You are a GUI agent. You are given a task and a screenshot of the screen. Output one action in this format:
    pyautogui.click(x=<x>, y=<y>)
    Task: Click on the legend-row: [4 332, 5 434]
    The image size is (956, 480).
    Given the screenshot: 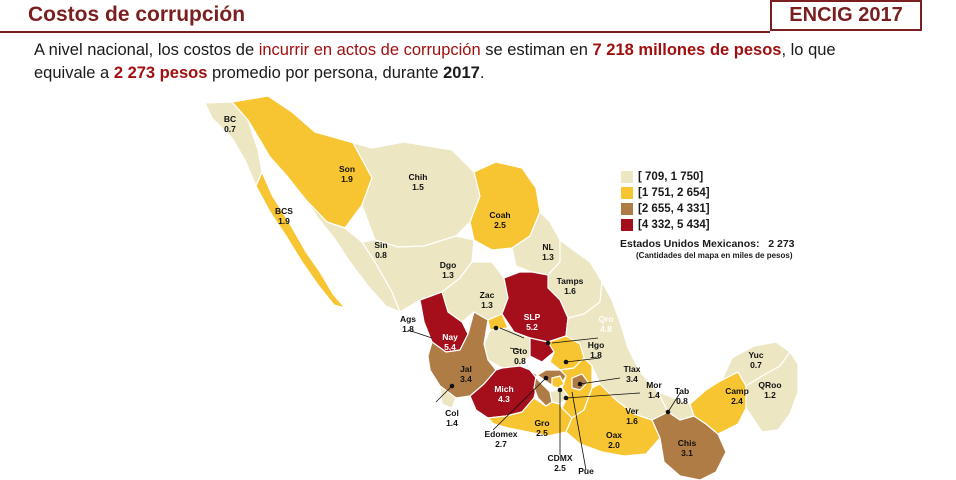 What is the action you would take?
    pyautogui.click(x=665, y=225)
    